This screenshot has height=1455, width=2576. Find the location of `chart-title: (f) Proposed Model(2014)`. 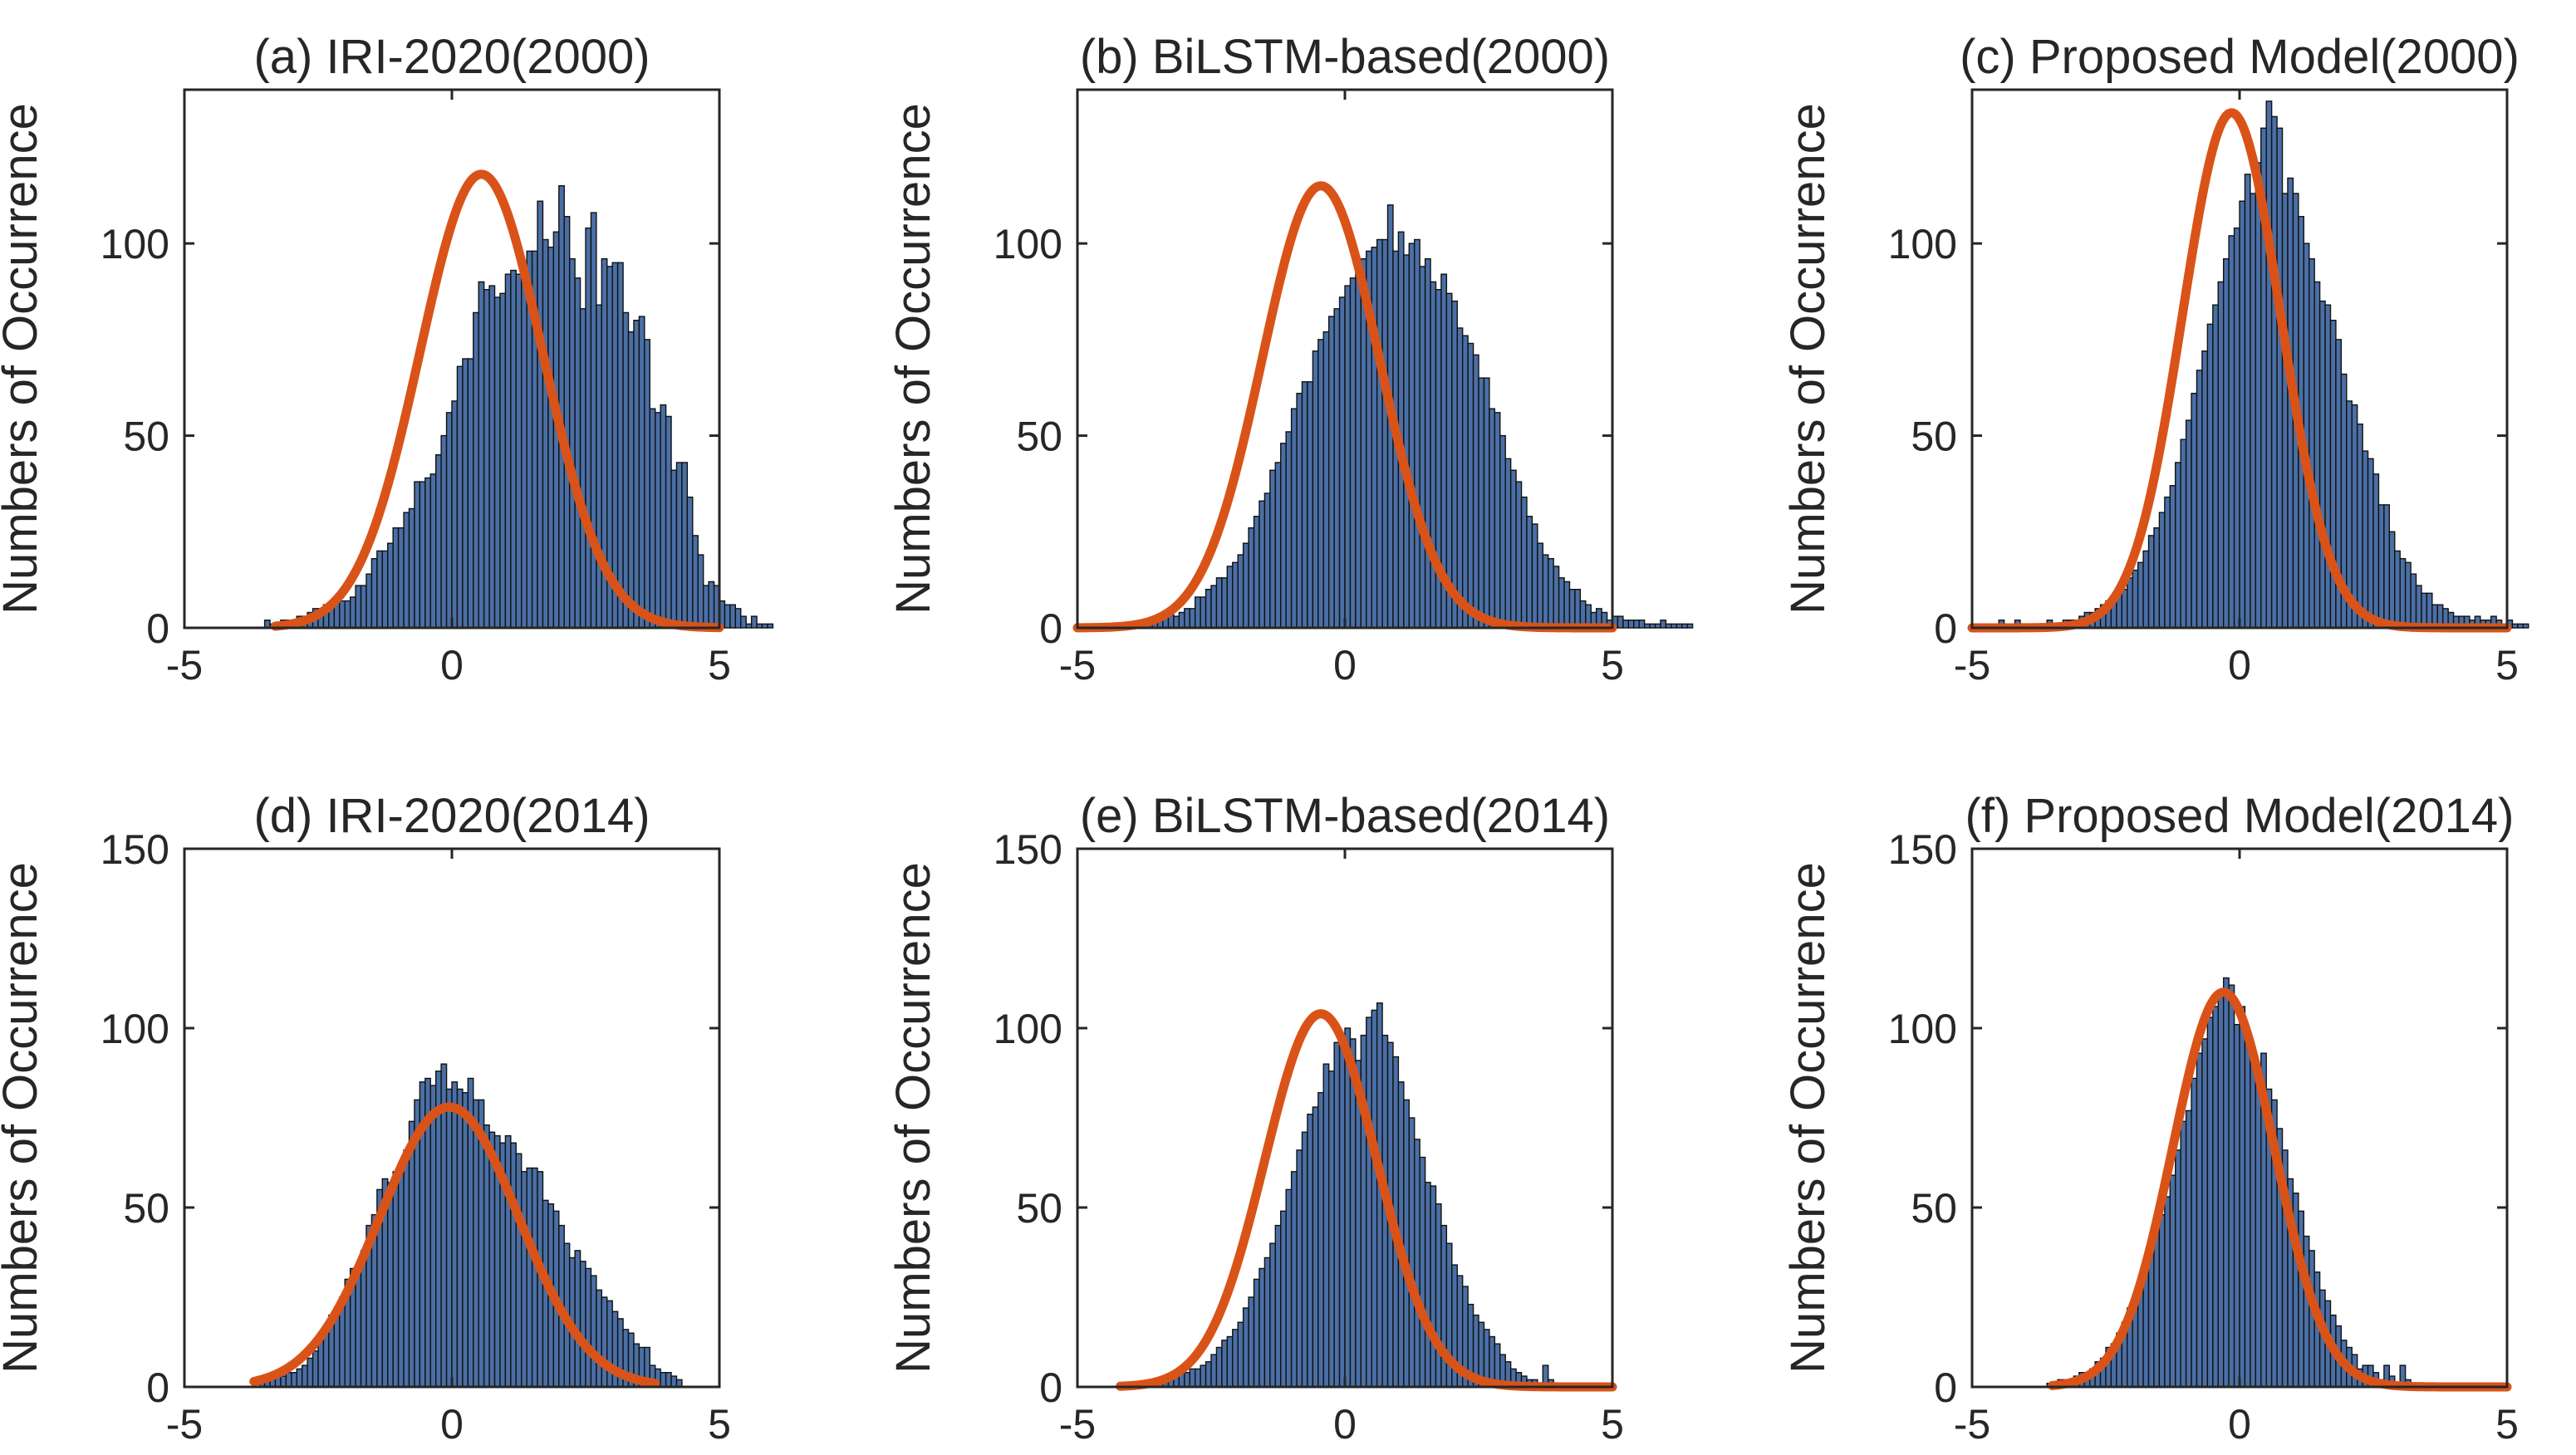

chart-title: (f) Proposed Model(2014) is located at coordinates (2240, 816).